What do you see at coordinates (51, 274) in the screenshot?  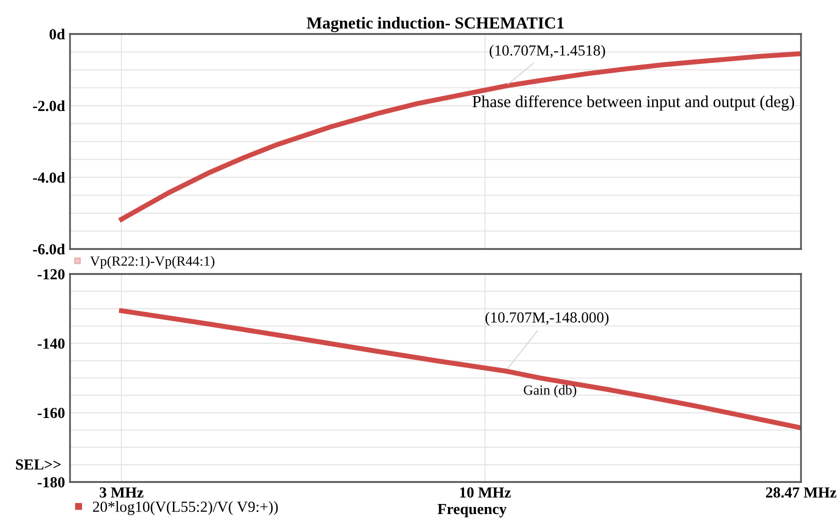 I see `y-tick-label: -120` at bounding box center [51, 274].